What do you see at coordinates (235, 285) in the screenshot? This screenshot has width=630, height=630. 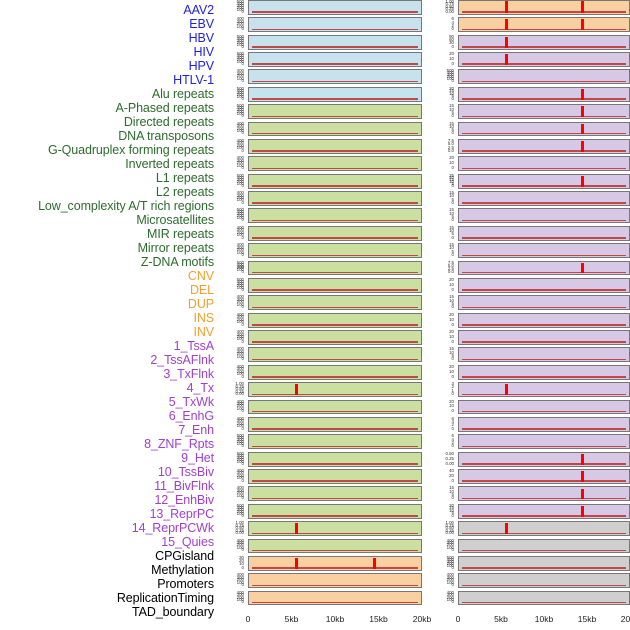 I see `y-axis: 500 400 300 200 100 0` at bounding box center [235, 285].